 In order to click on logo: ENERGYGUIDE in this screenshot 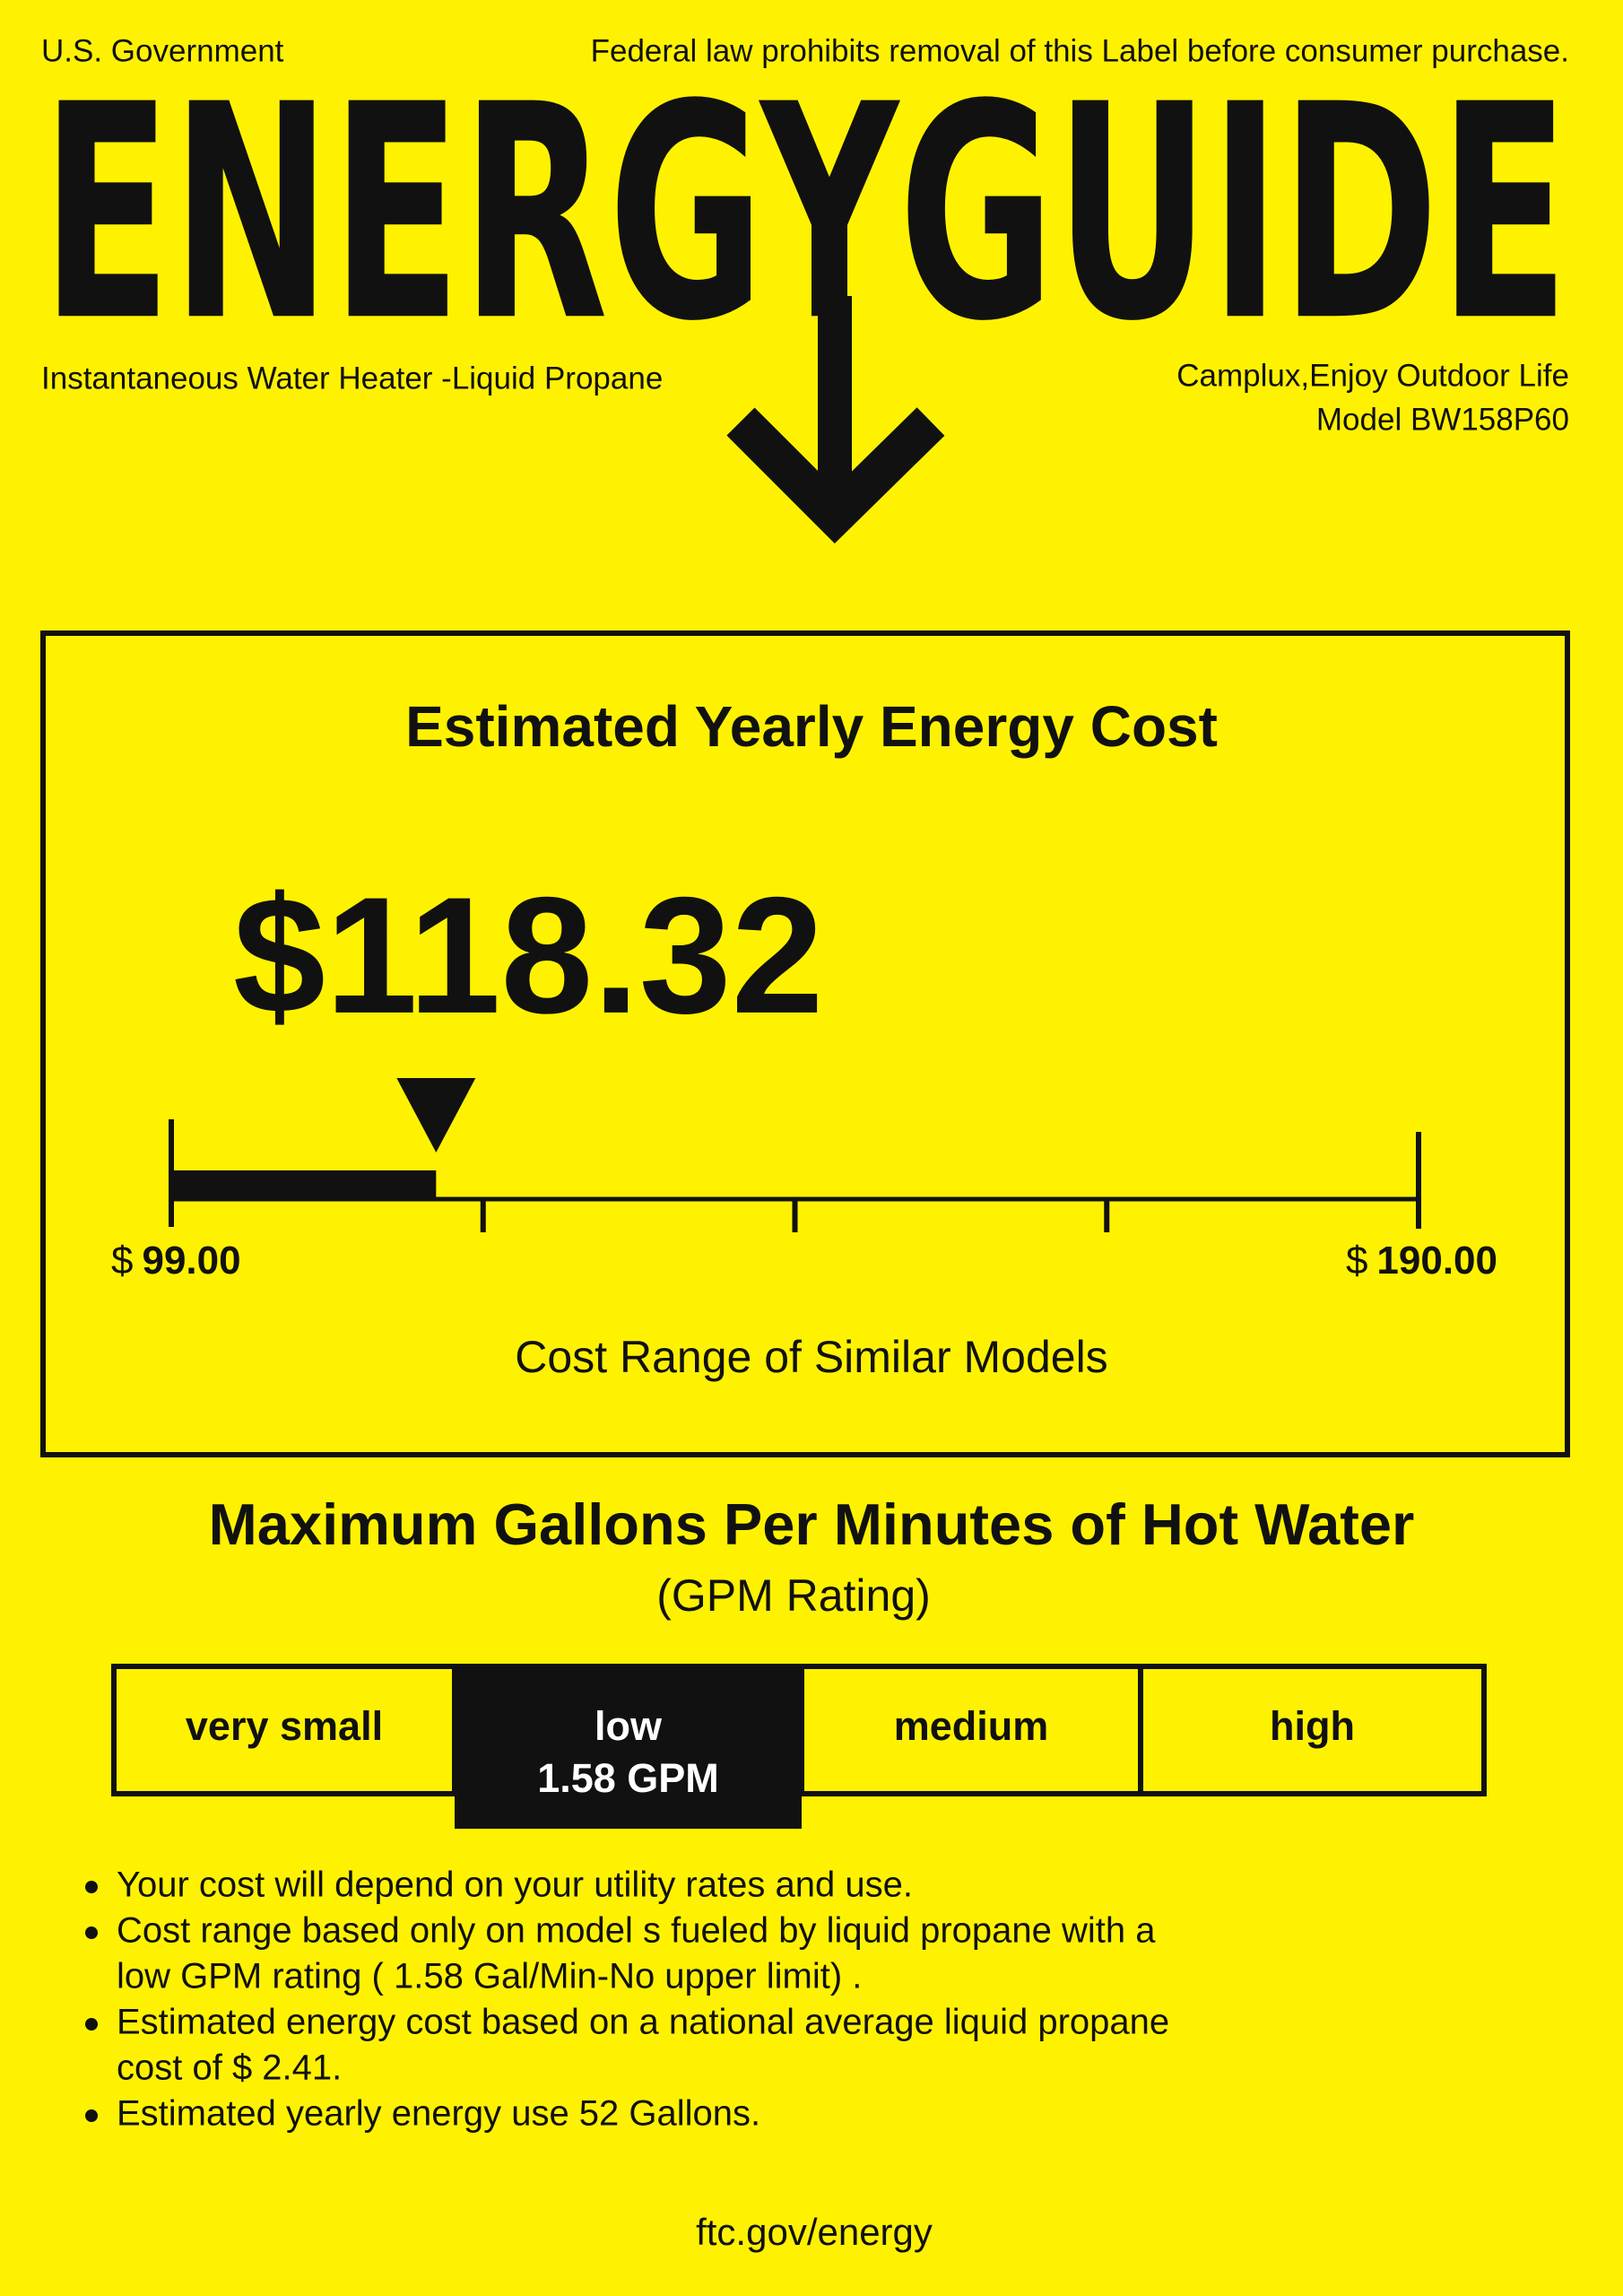, I will do `click(805, 213)`.